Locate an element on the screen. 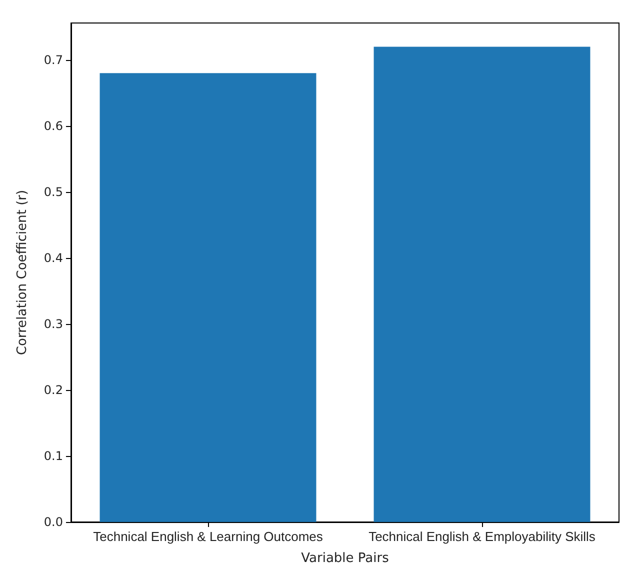  y-tick-label: 0.4 is located at coordinates (53, 257).